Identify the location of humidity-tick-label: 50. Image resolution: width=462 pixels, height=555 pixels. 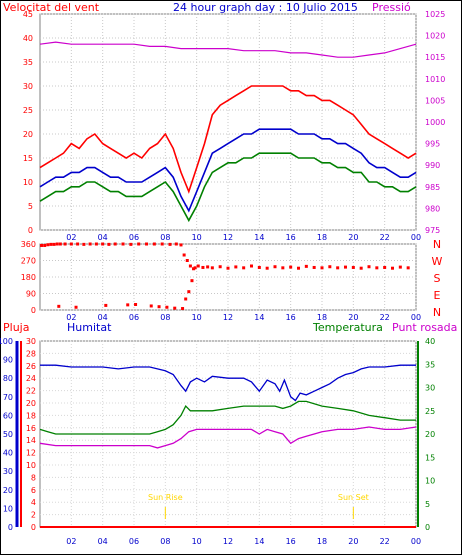
(8, 434).